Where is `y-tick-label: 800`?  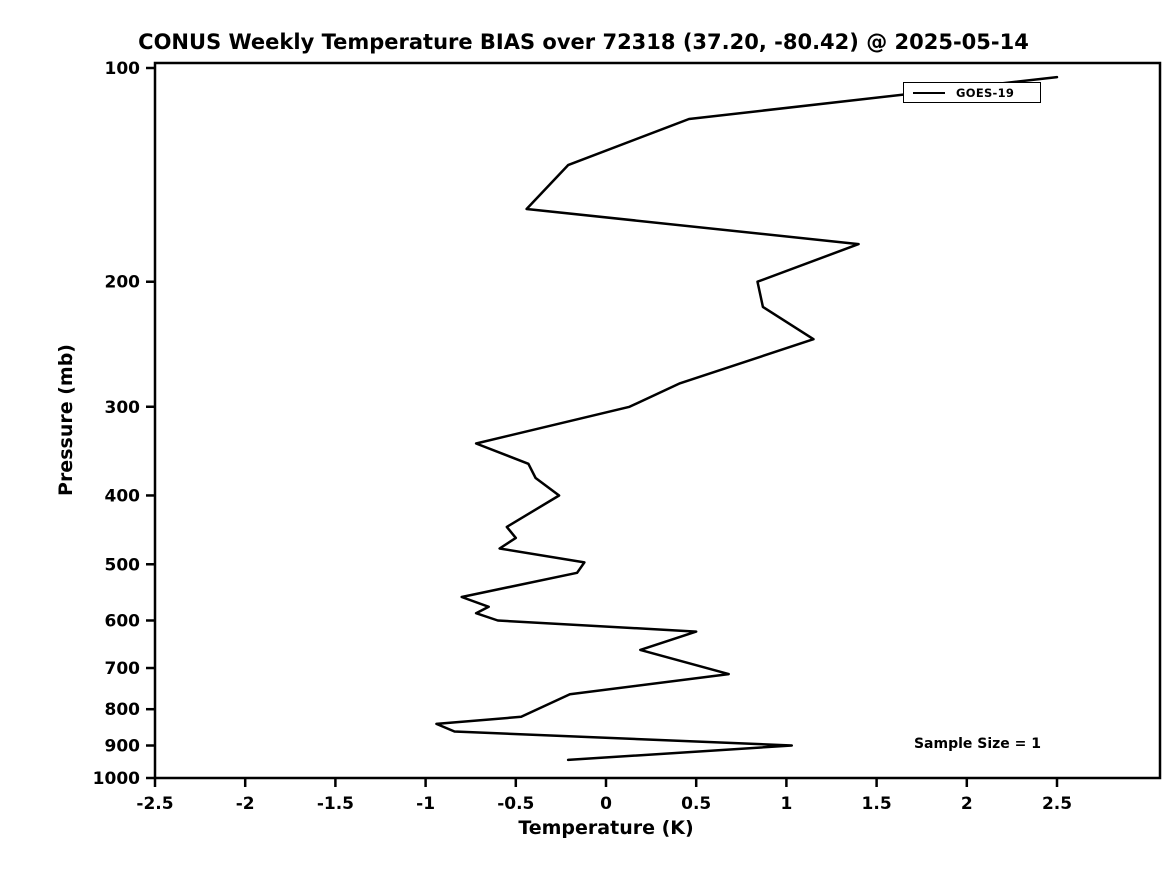 y-tick-label: 800 is located at coordinates (123, 710).